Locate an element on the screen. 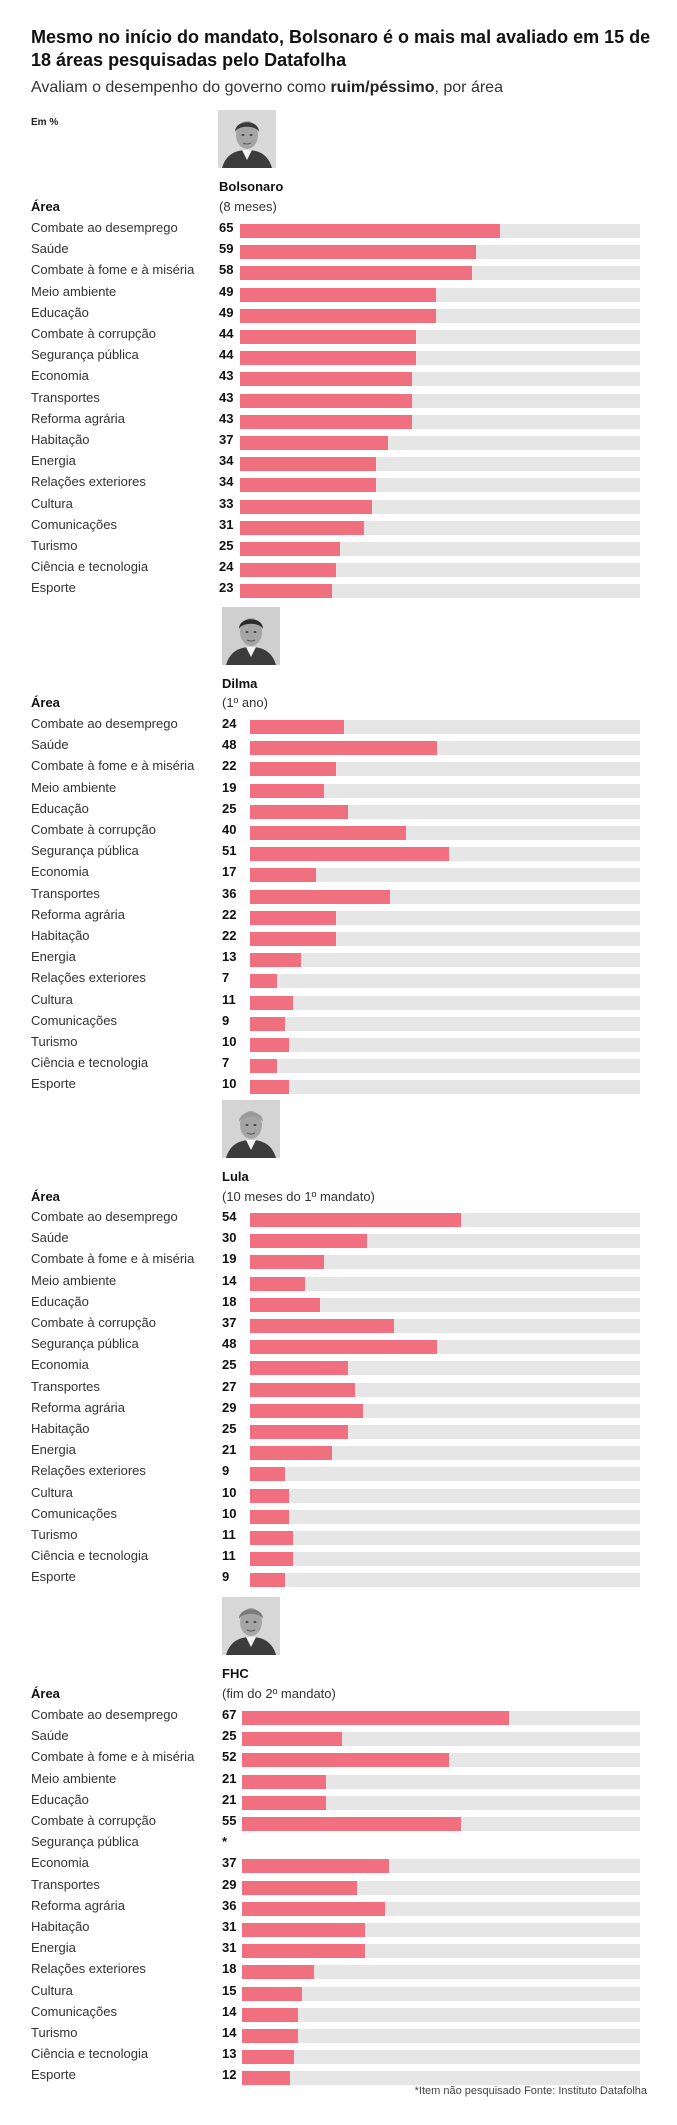 This screenshot has height=2125, width=677. bar-row: Combate à fome e à miséria 22 is located at coordinates (335, 767).